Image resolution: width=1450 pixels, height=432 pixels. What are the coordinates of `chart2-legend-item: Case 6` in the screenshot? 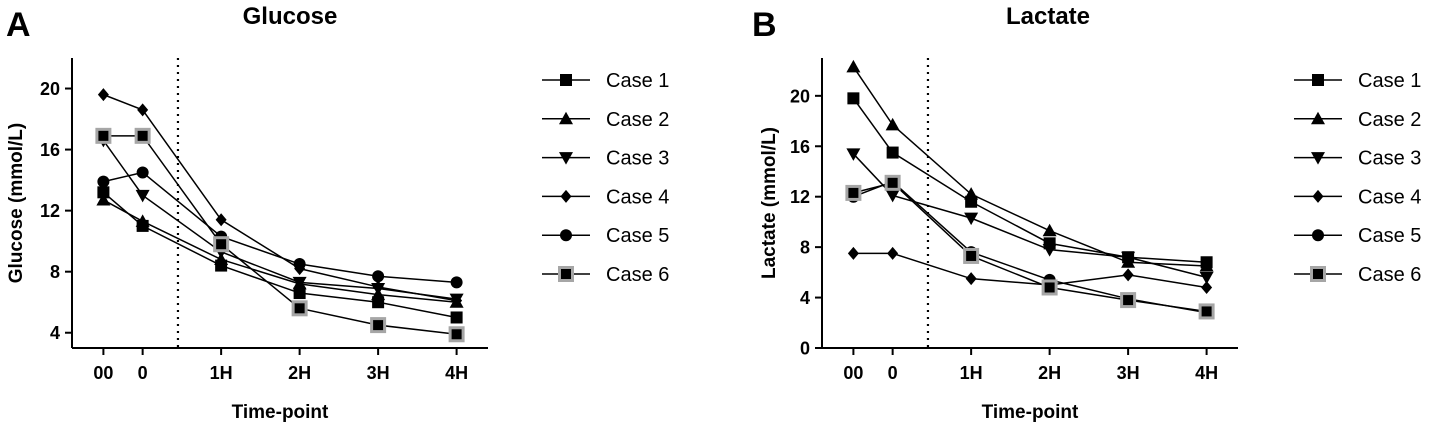 It's located at (1357, 275).